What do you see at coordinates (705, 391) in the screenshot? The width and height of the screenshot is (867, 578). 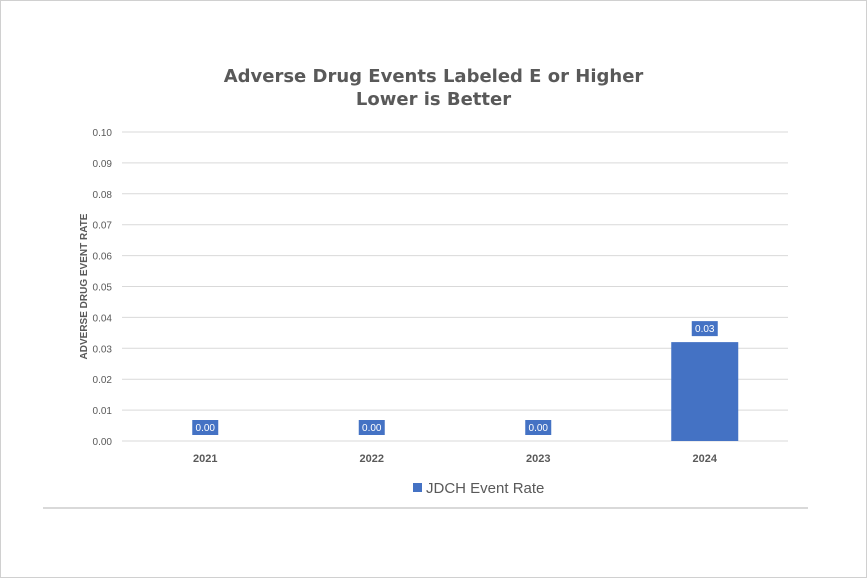 I see `bar` at bounding box center [705, 391].